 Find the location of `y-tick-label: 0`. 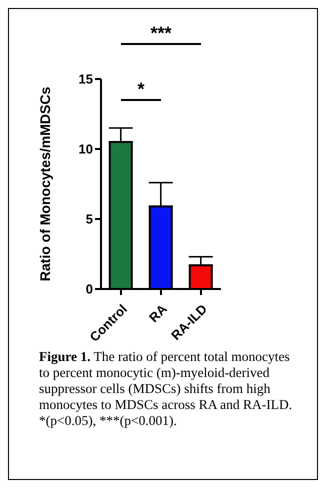

y-tick-label: 0 is located at coordinates (89, 289).